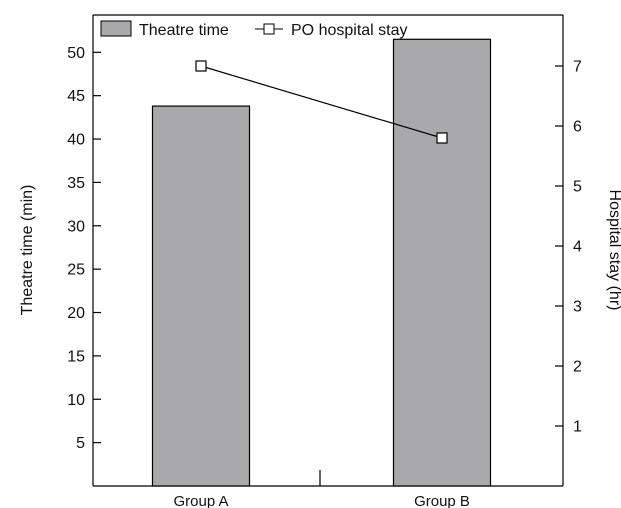 This screenshot has width=621, height=508. What do you see at coordinates (442, 500) in the screenshot?
I see `category-label: Group B` at bounding box center [442, 500].